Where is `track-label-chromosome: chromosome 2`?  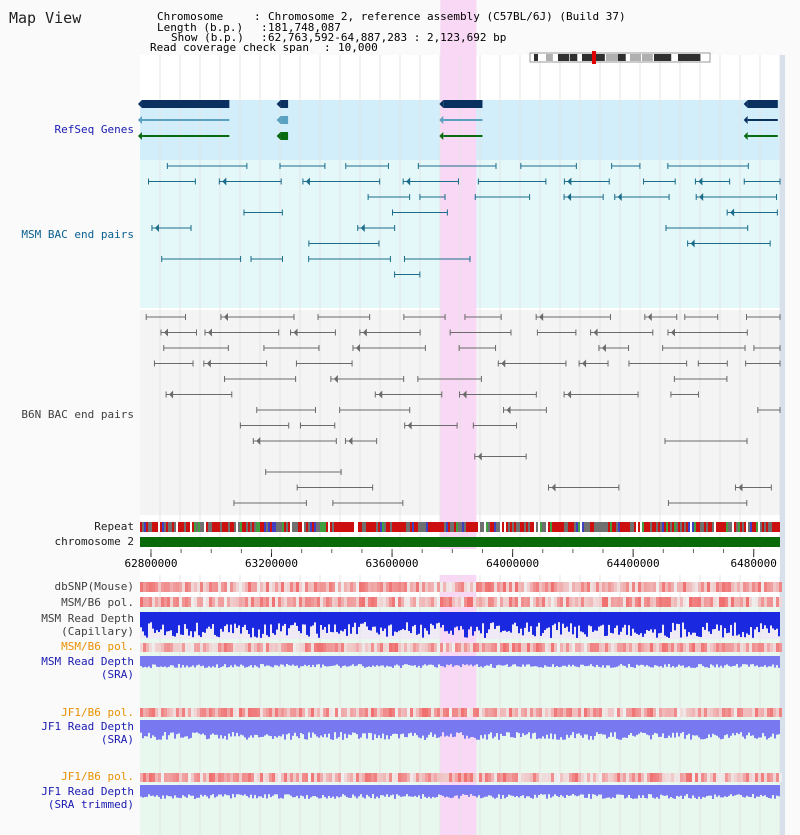
track-label-chromosome: chromosome 2 is located at coordinates (94, 541).